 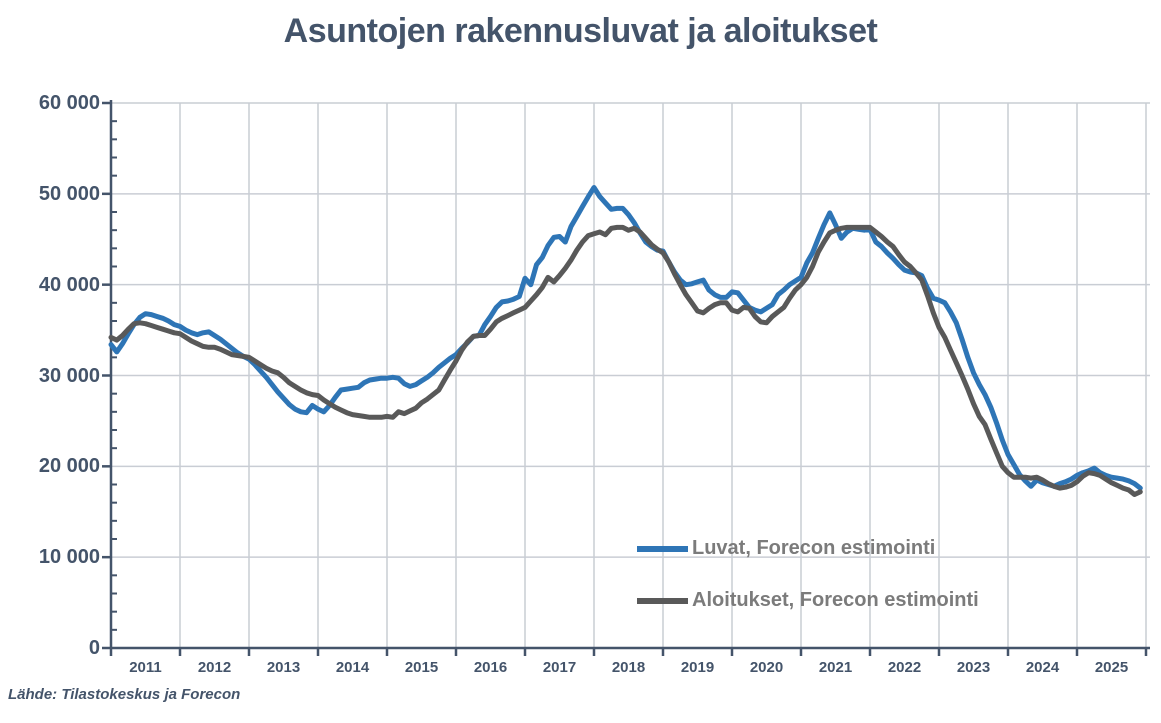 I want to click on source-note: Lähde: Tilastokeskus ja Forecon, so click(x=124, y=694).